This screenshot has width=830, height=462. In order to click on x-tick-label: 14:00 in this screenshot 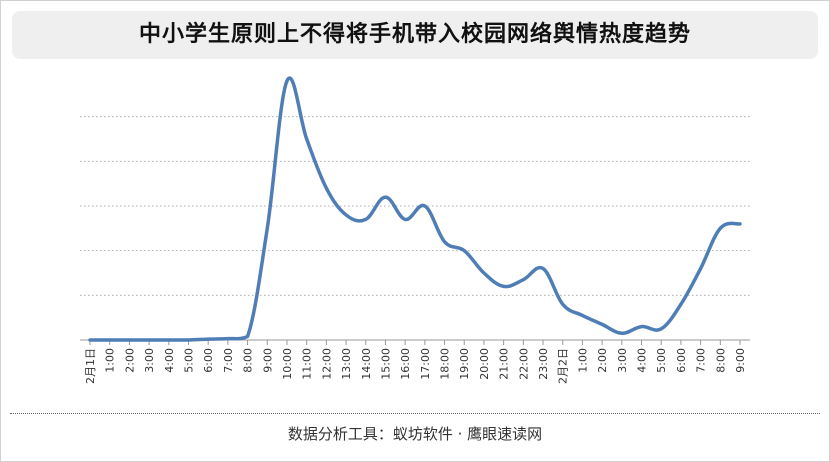, I will do `click(366, 364)`.